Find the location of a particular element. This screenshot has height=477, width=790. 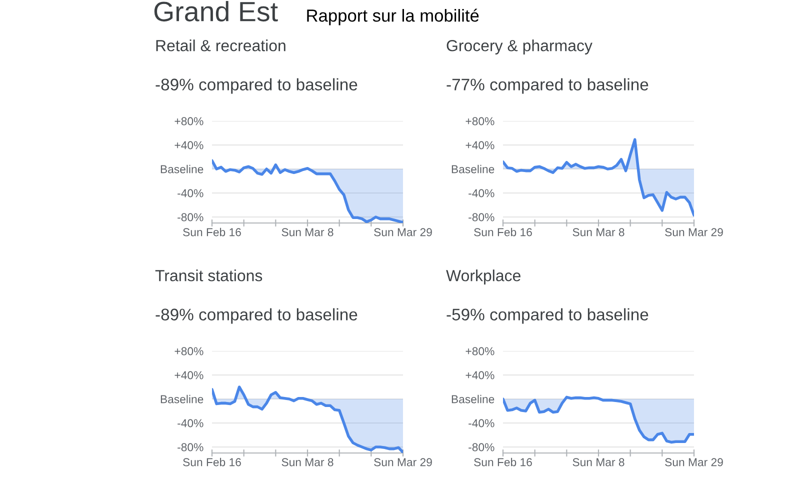

chart-subtitle: -77% compared to baseline is located at coordinates (547, 86).